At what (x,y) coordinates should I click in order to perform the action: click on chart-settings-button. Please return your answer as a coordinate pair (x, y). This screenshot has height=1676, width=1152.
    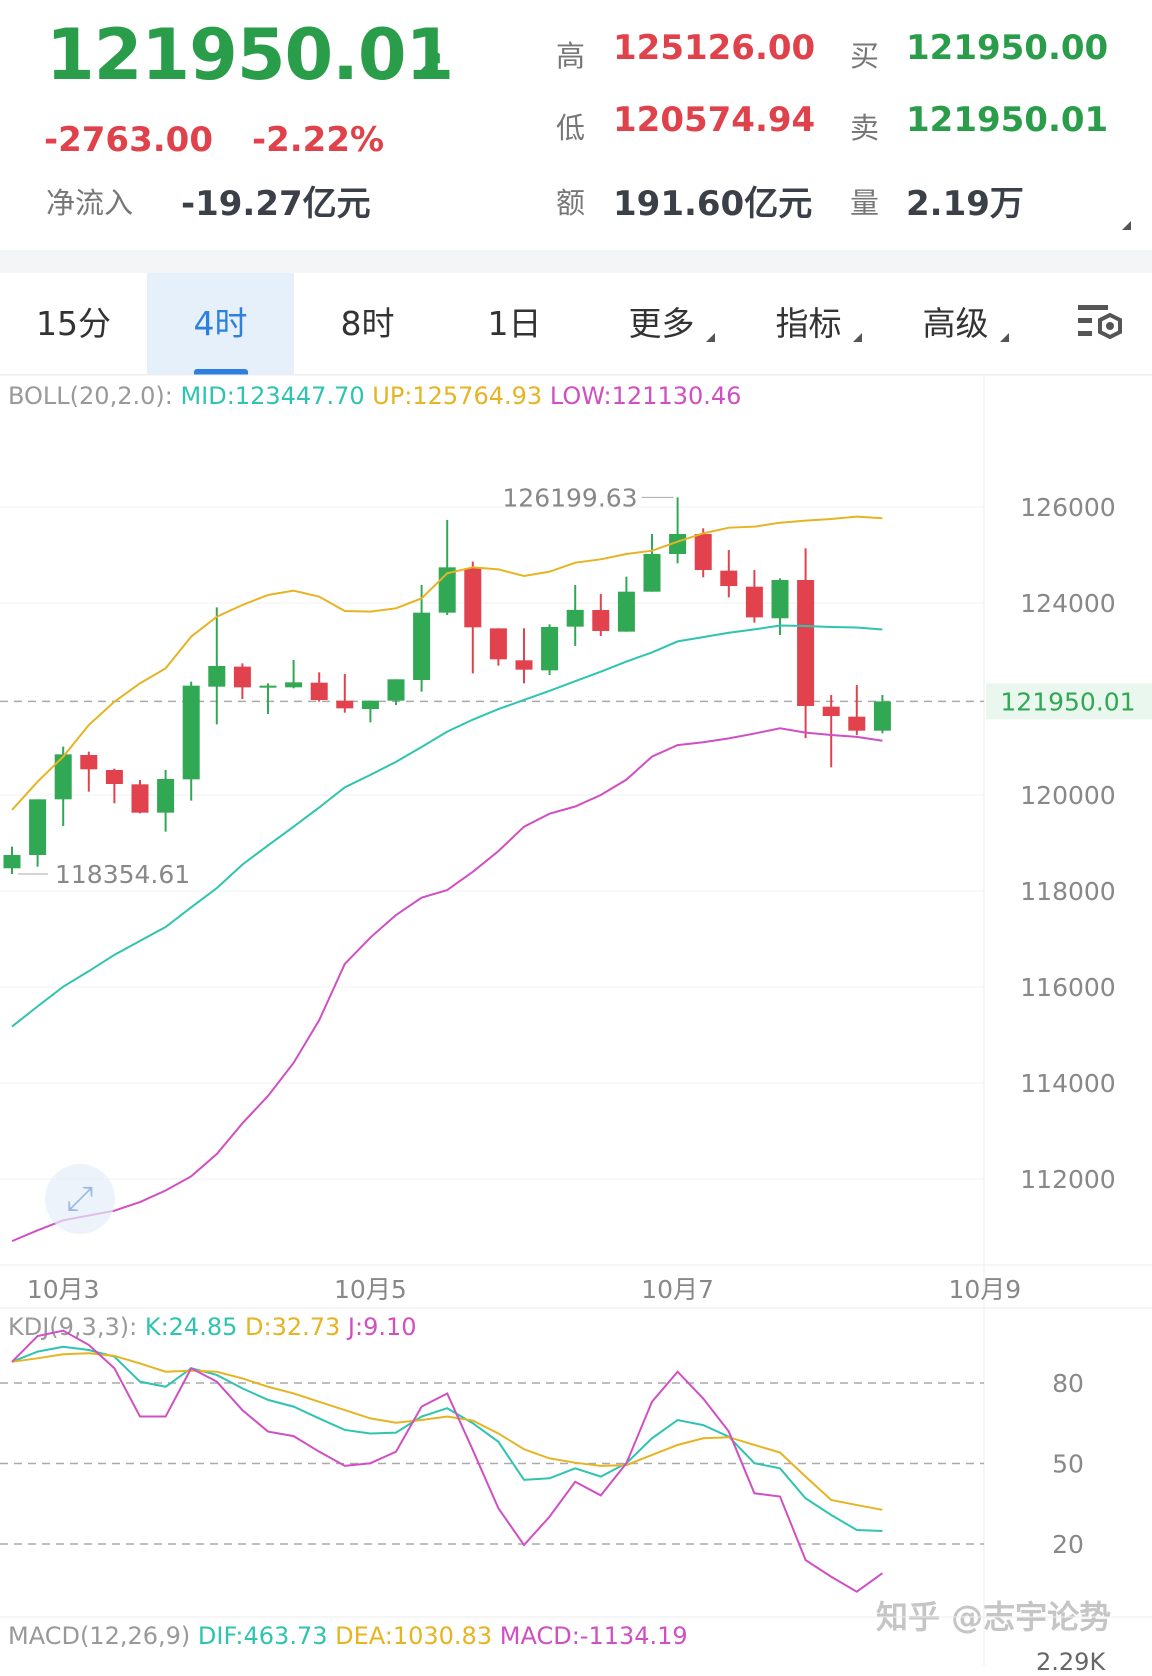
    Looking at the image, I should click on (1101, 324).